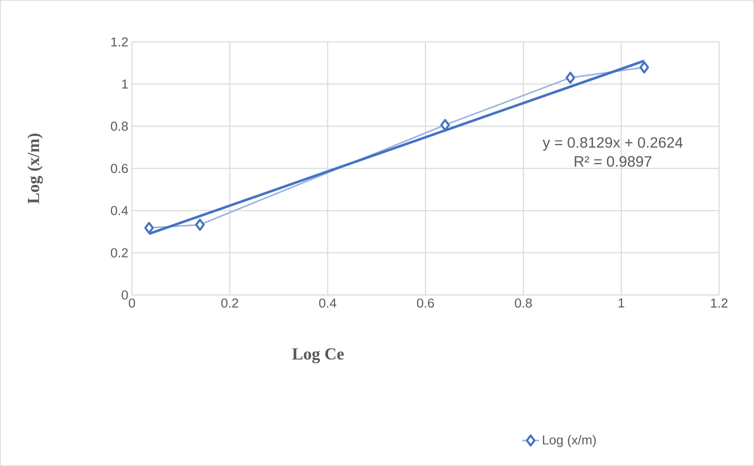 This screenshot has width=754, height=466. What do you see at coordinates (229, 303) in the screenshot?
I see `x-tick-label: 0.2` at bounding box center [229, 303].